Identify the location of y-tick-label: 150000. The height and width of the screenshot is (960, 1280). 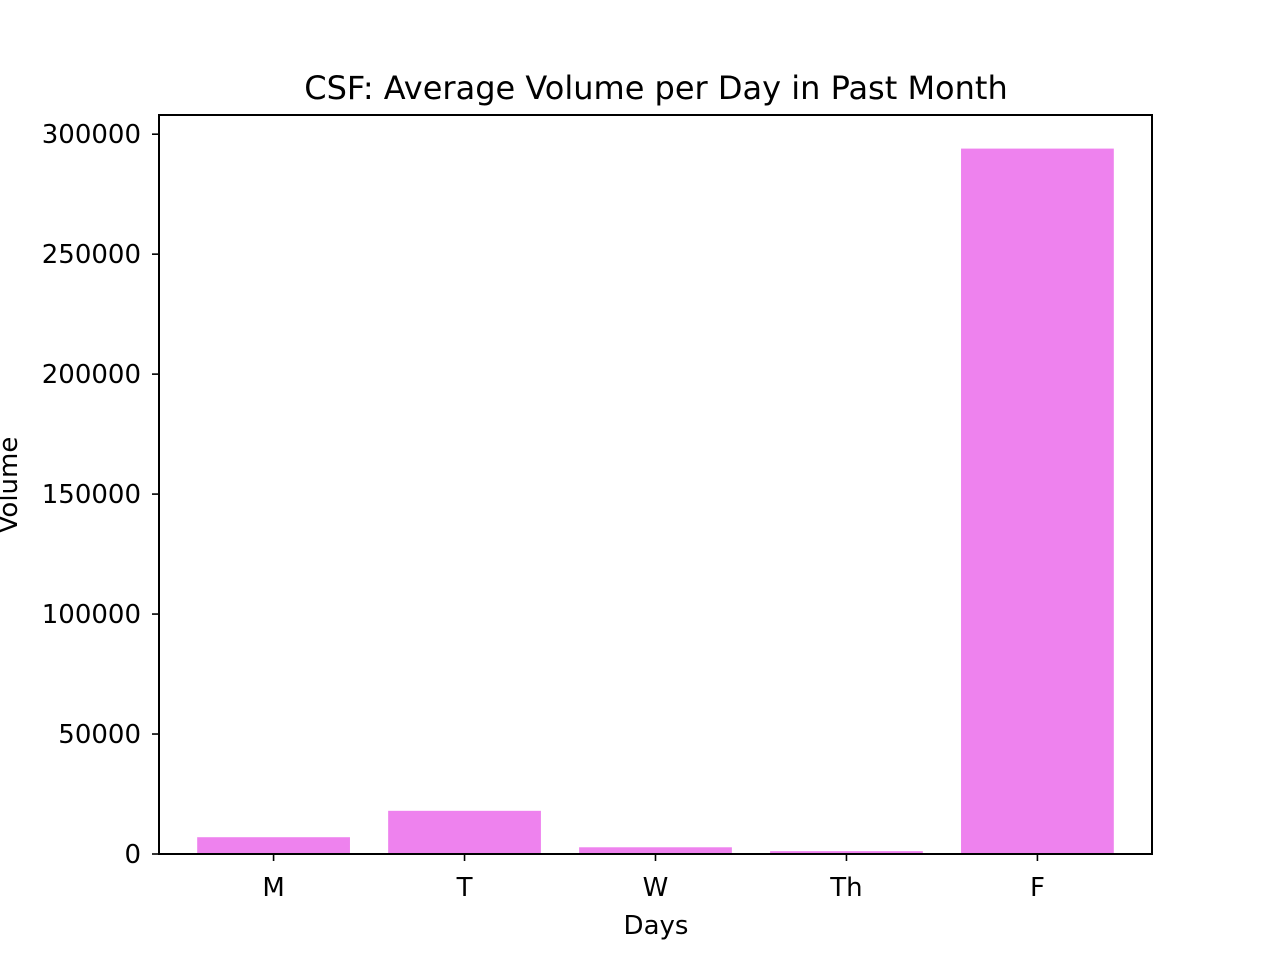
(91, 495).